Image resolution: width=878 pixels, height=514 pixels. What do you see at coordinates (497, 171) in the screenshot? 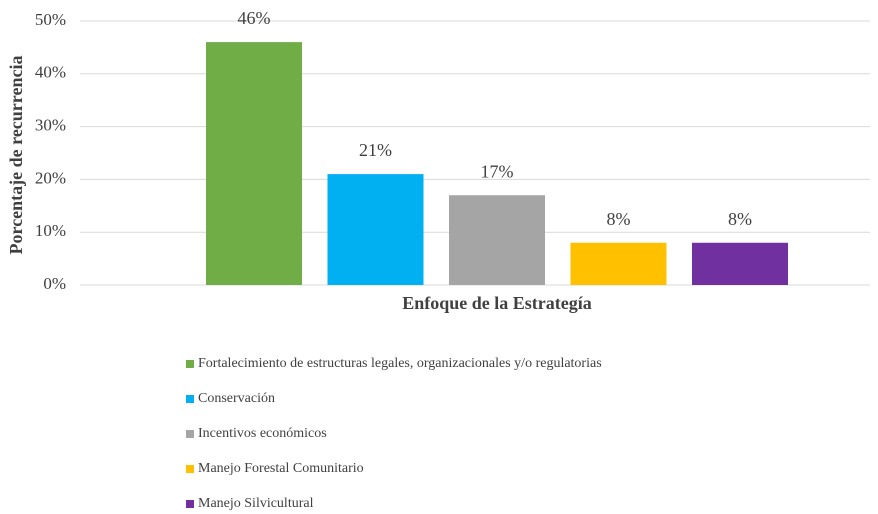
I see `value-label: 17%` at bounding box center [497, 171].